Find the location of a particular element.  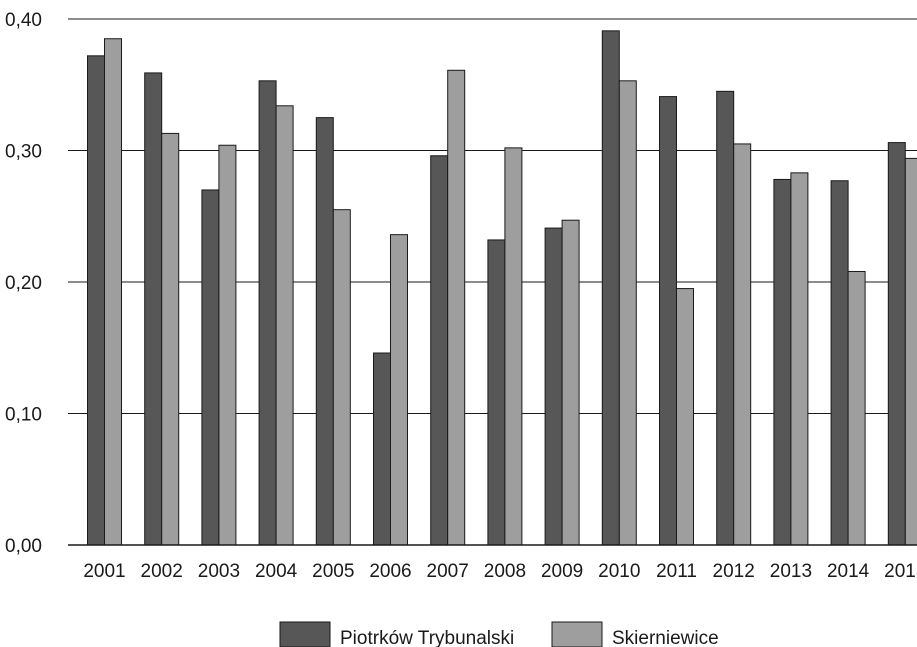

bar-piotrkow-2008 is located at coordinates (496, 392).